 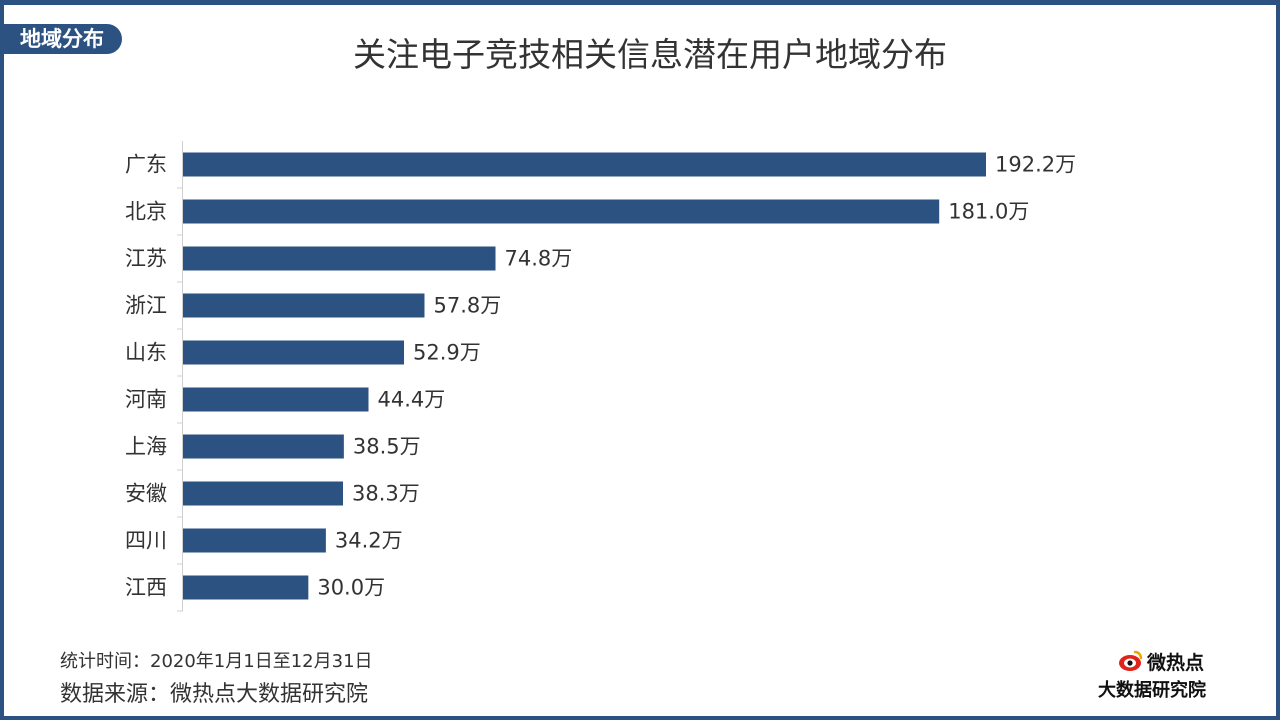 What do you see at coordinates (146, 447) in the screenshot?
I see `category-label: 上海` at bounding box center [146, 447].